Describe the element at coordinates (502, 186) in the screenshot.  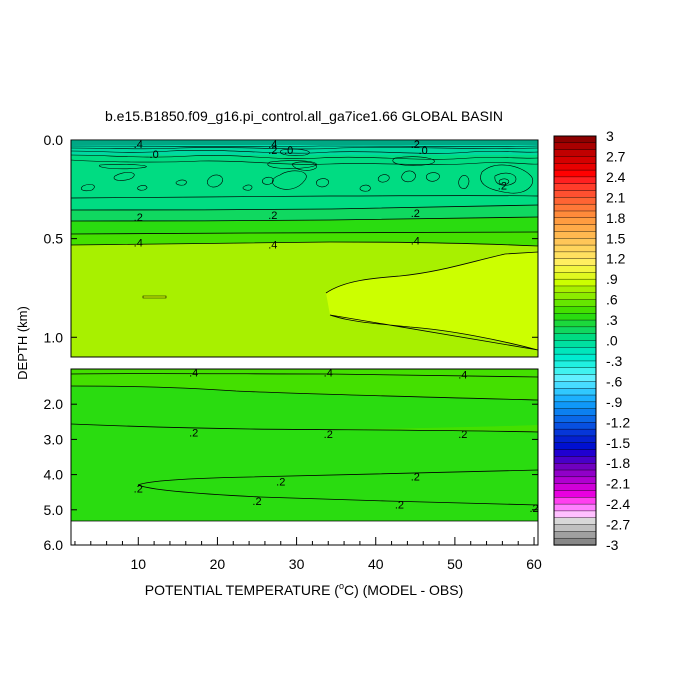
I see `upper-contour-label-7: .2` at that location.